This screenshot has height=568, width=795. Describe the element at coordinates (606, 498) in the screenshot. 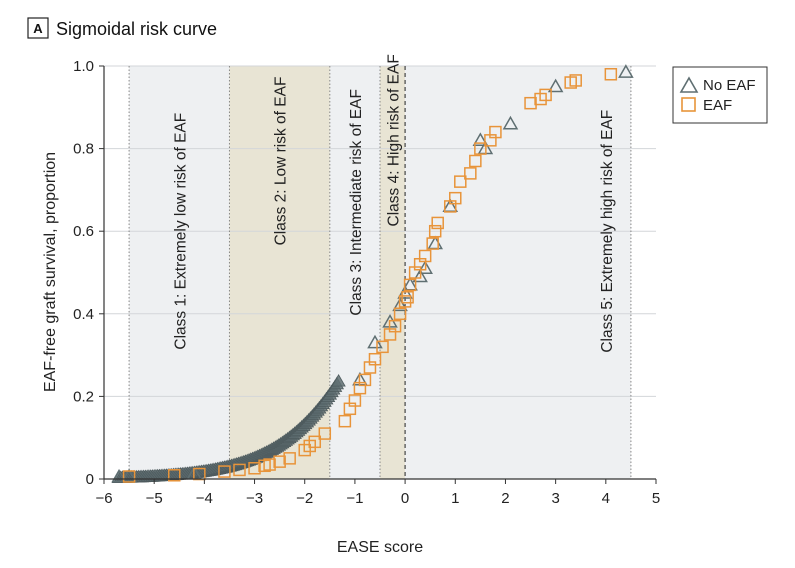

I see `x-tick-label-10: 4` at that location.